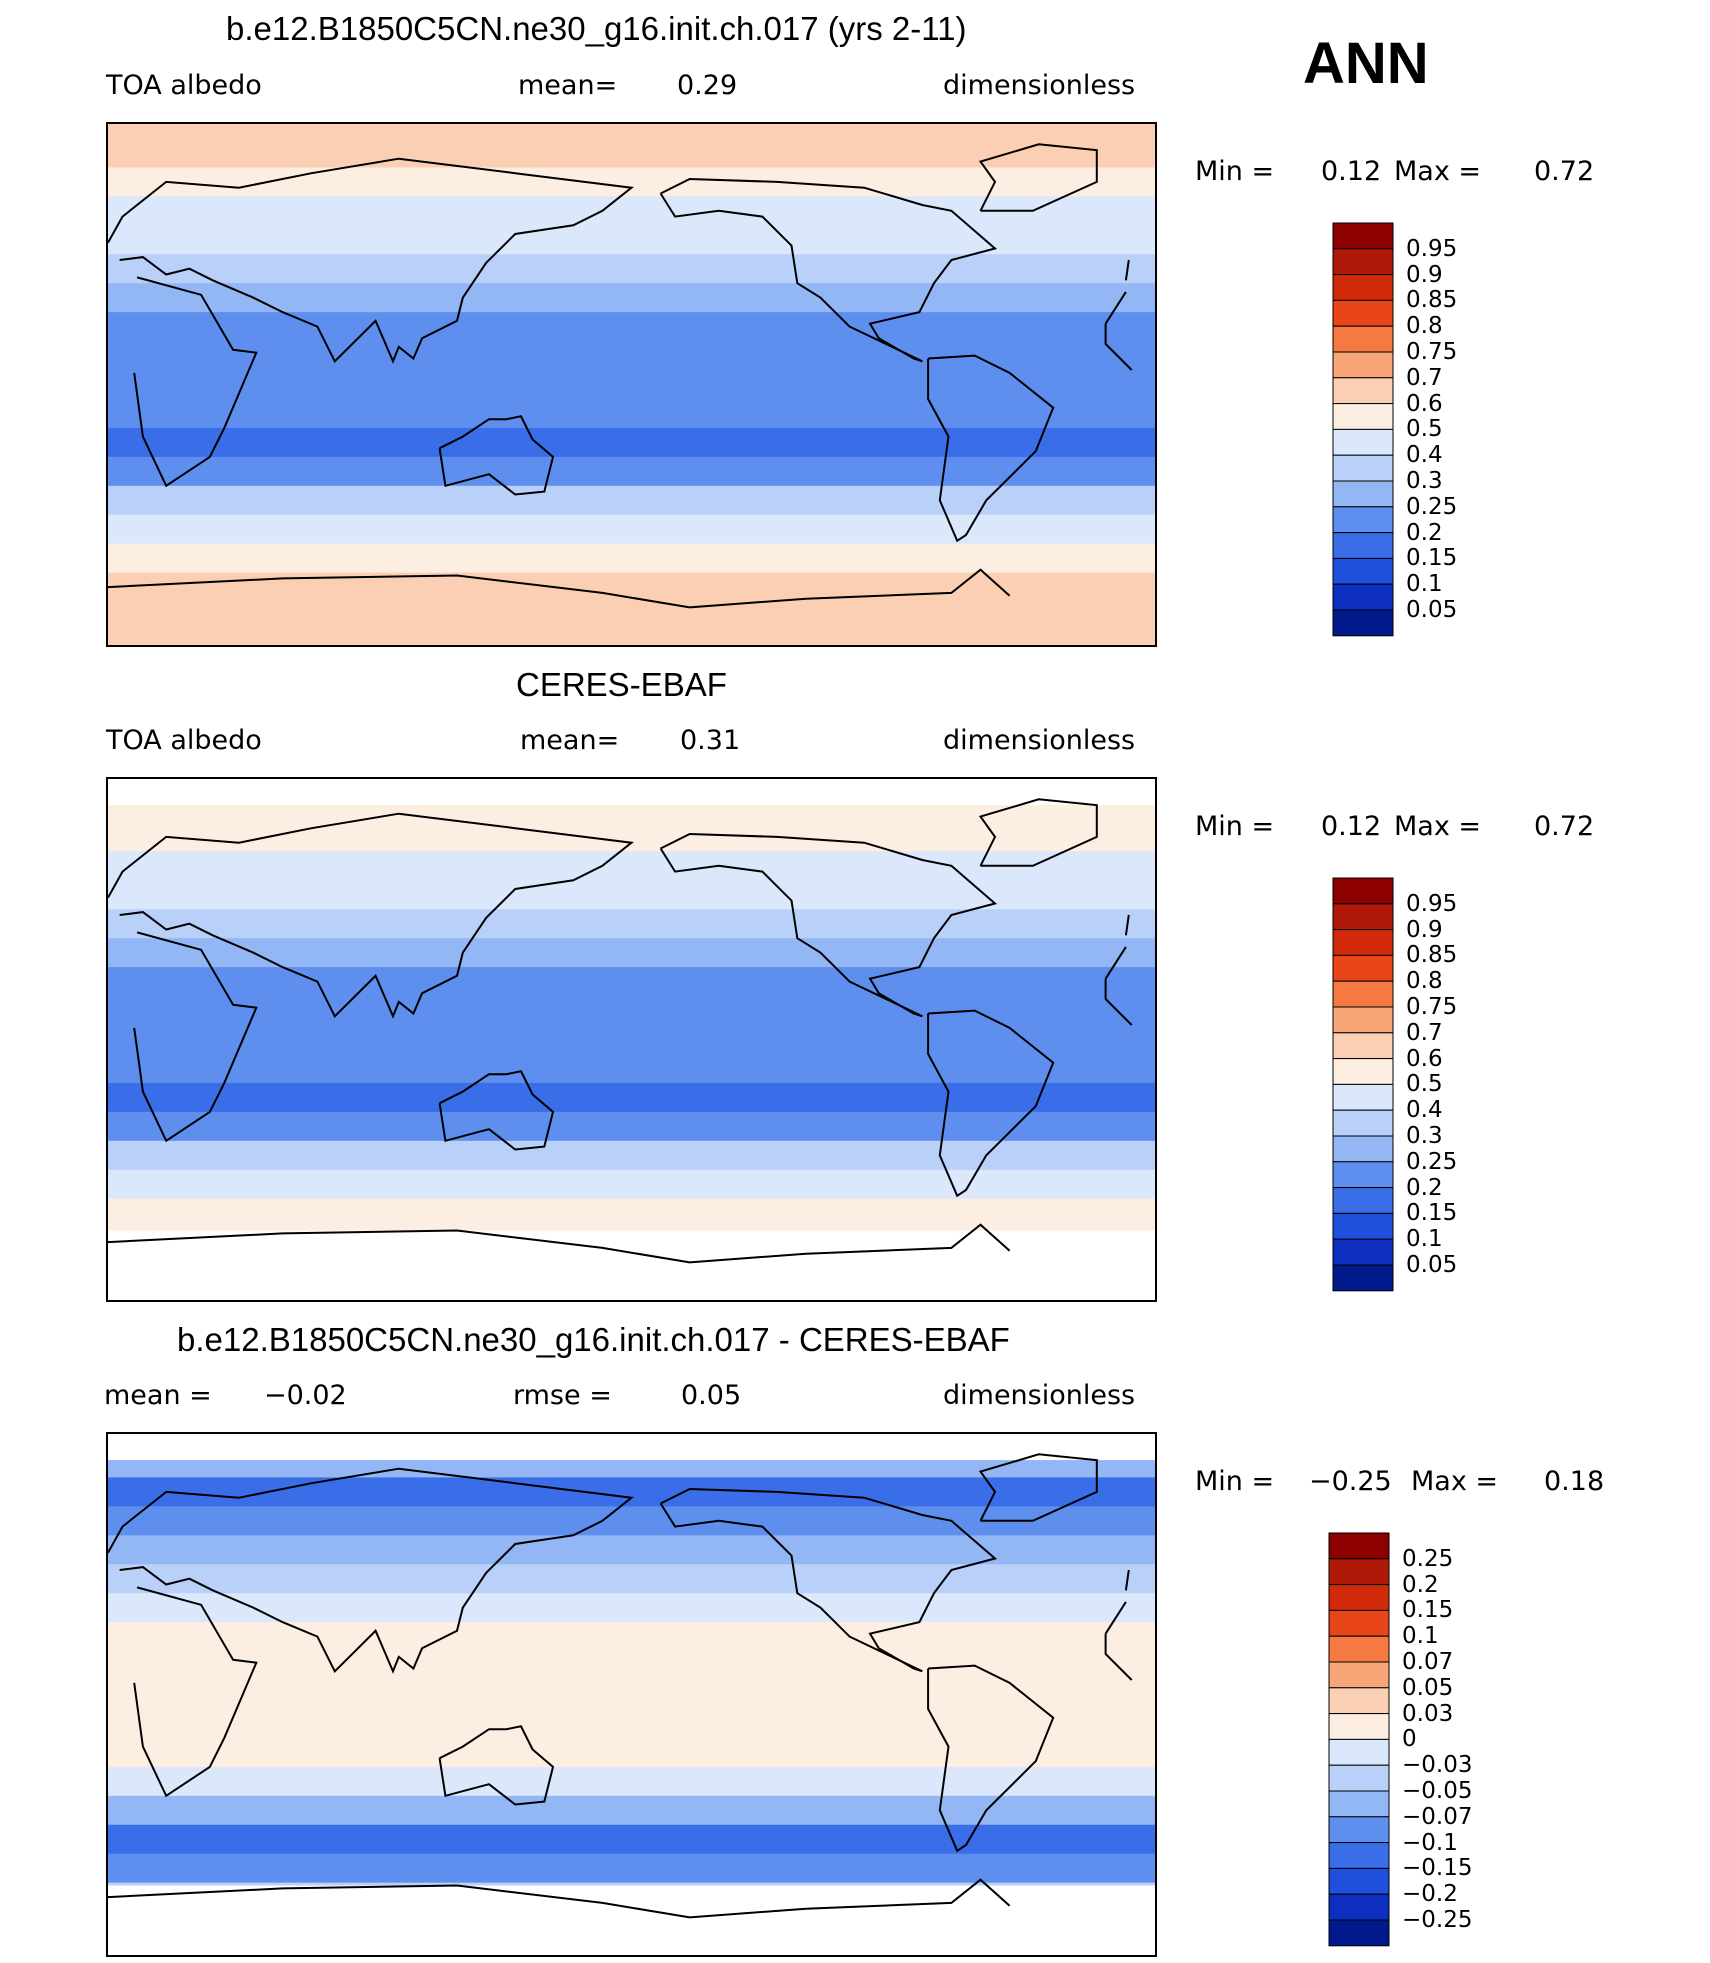  Describe the element at coordinates (1424, 481) in the screenshot. I see `colorbar-tick-label: 0.3` at that location.